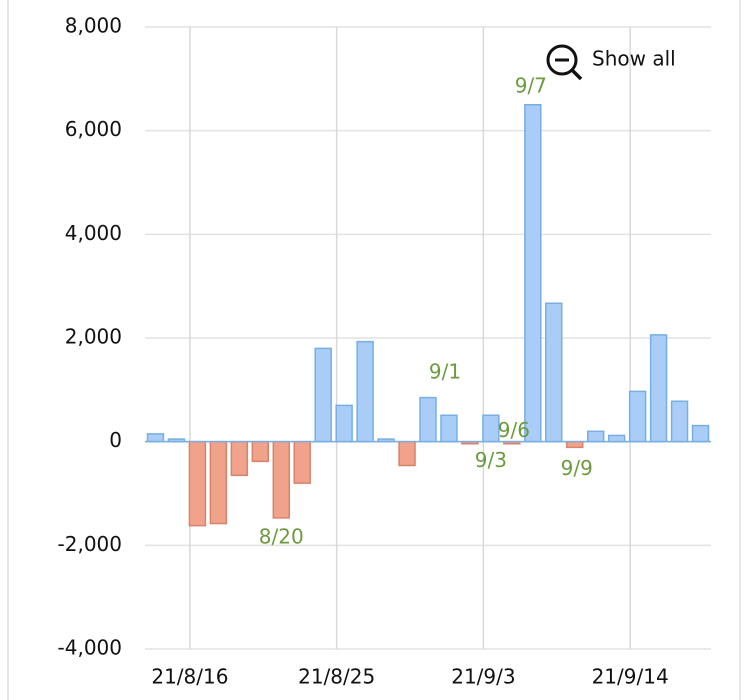  I want to click on point-label: 9/6, so click(514, 430).